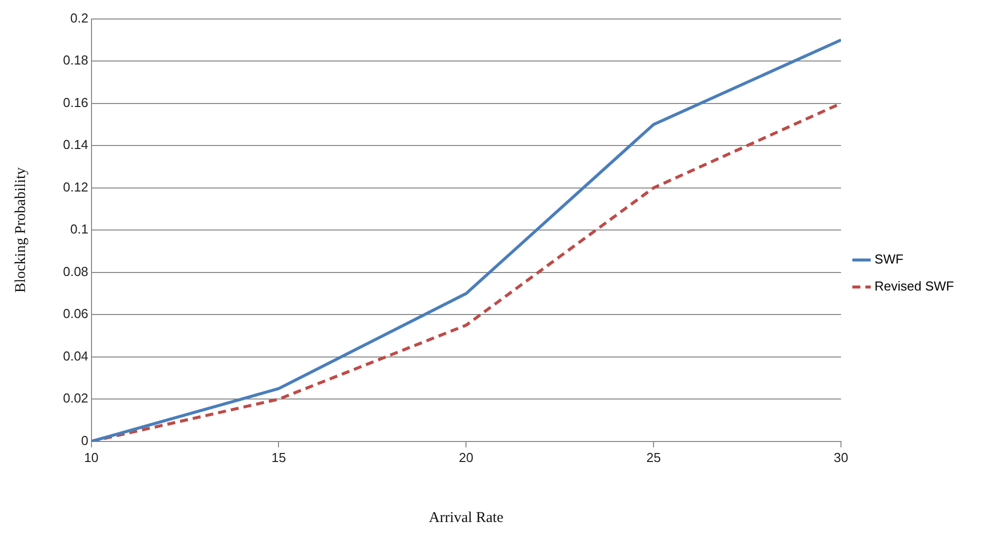 This screenshot has height=539, width=982. What do you see at coordinates (889, 259) in the screenshot?
I see `legend-label: SWF` at bounding box center [889, 259].